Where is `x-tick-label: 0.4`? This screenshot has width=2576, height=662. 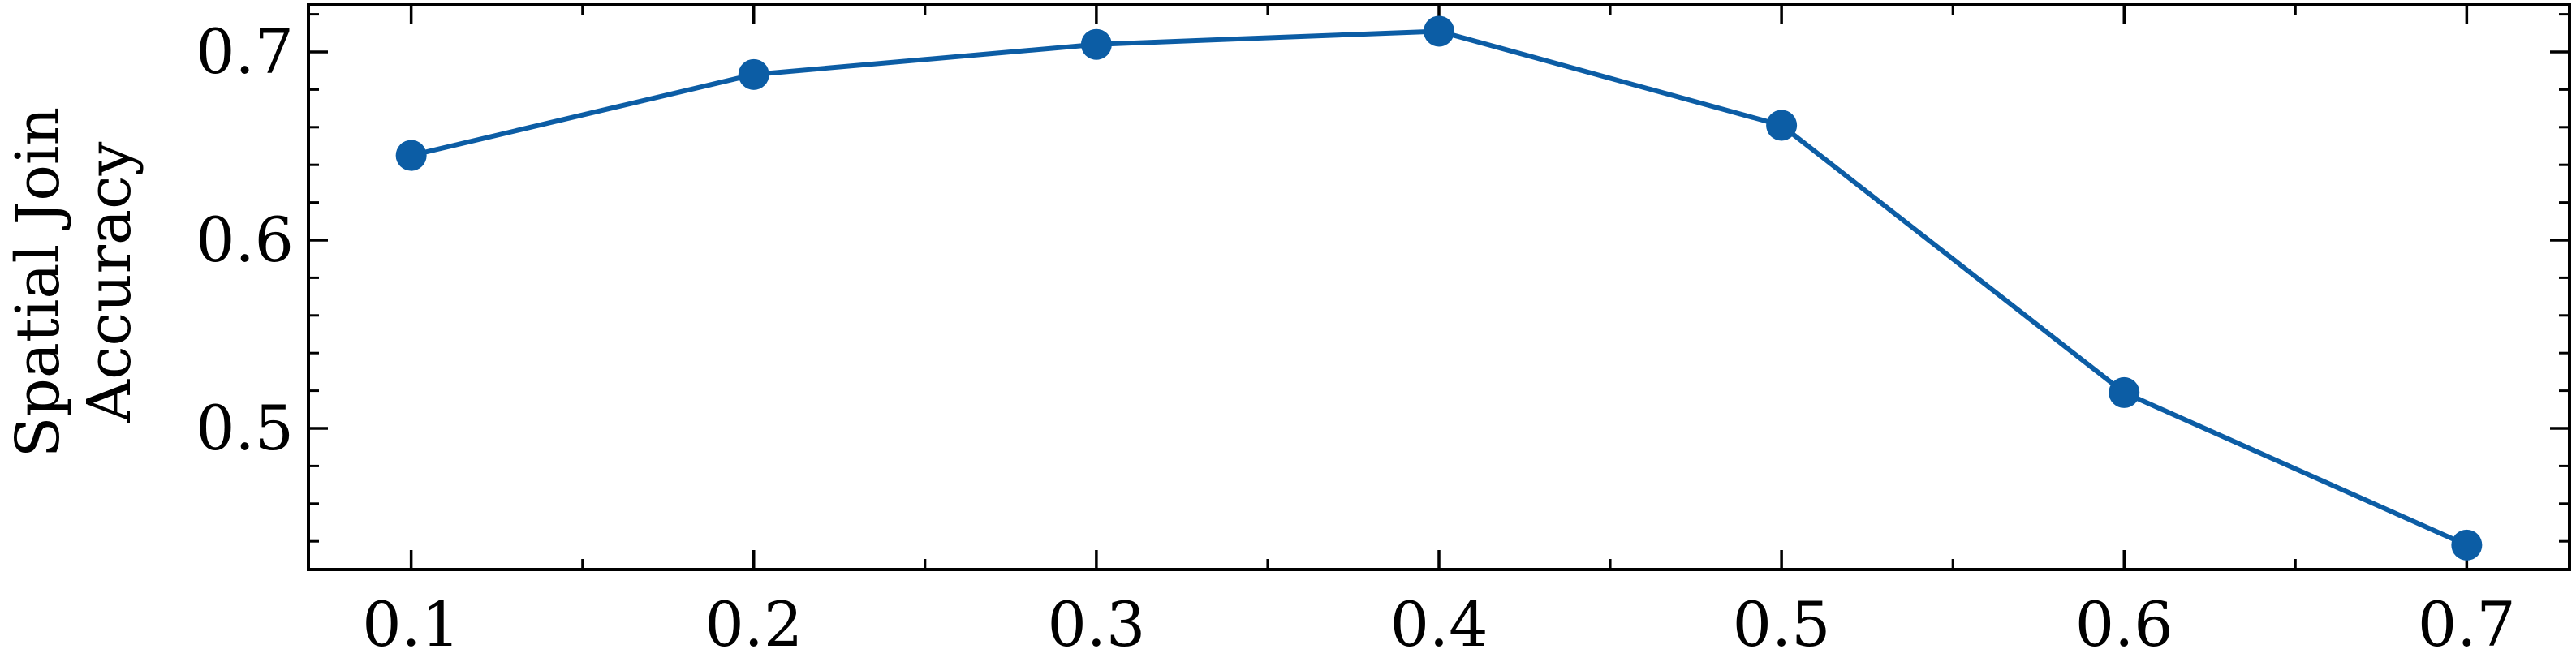
x-tick-label: 0.4 is located at coordinates (1439, 624).